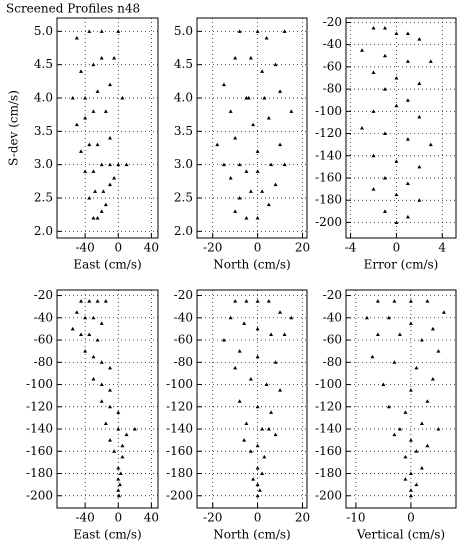 The width and height of the screenshot is (464, 544). Describe the element at coordinates (183, 231) in the screenshot. I see `y-tick-label: 2.0` at that location.